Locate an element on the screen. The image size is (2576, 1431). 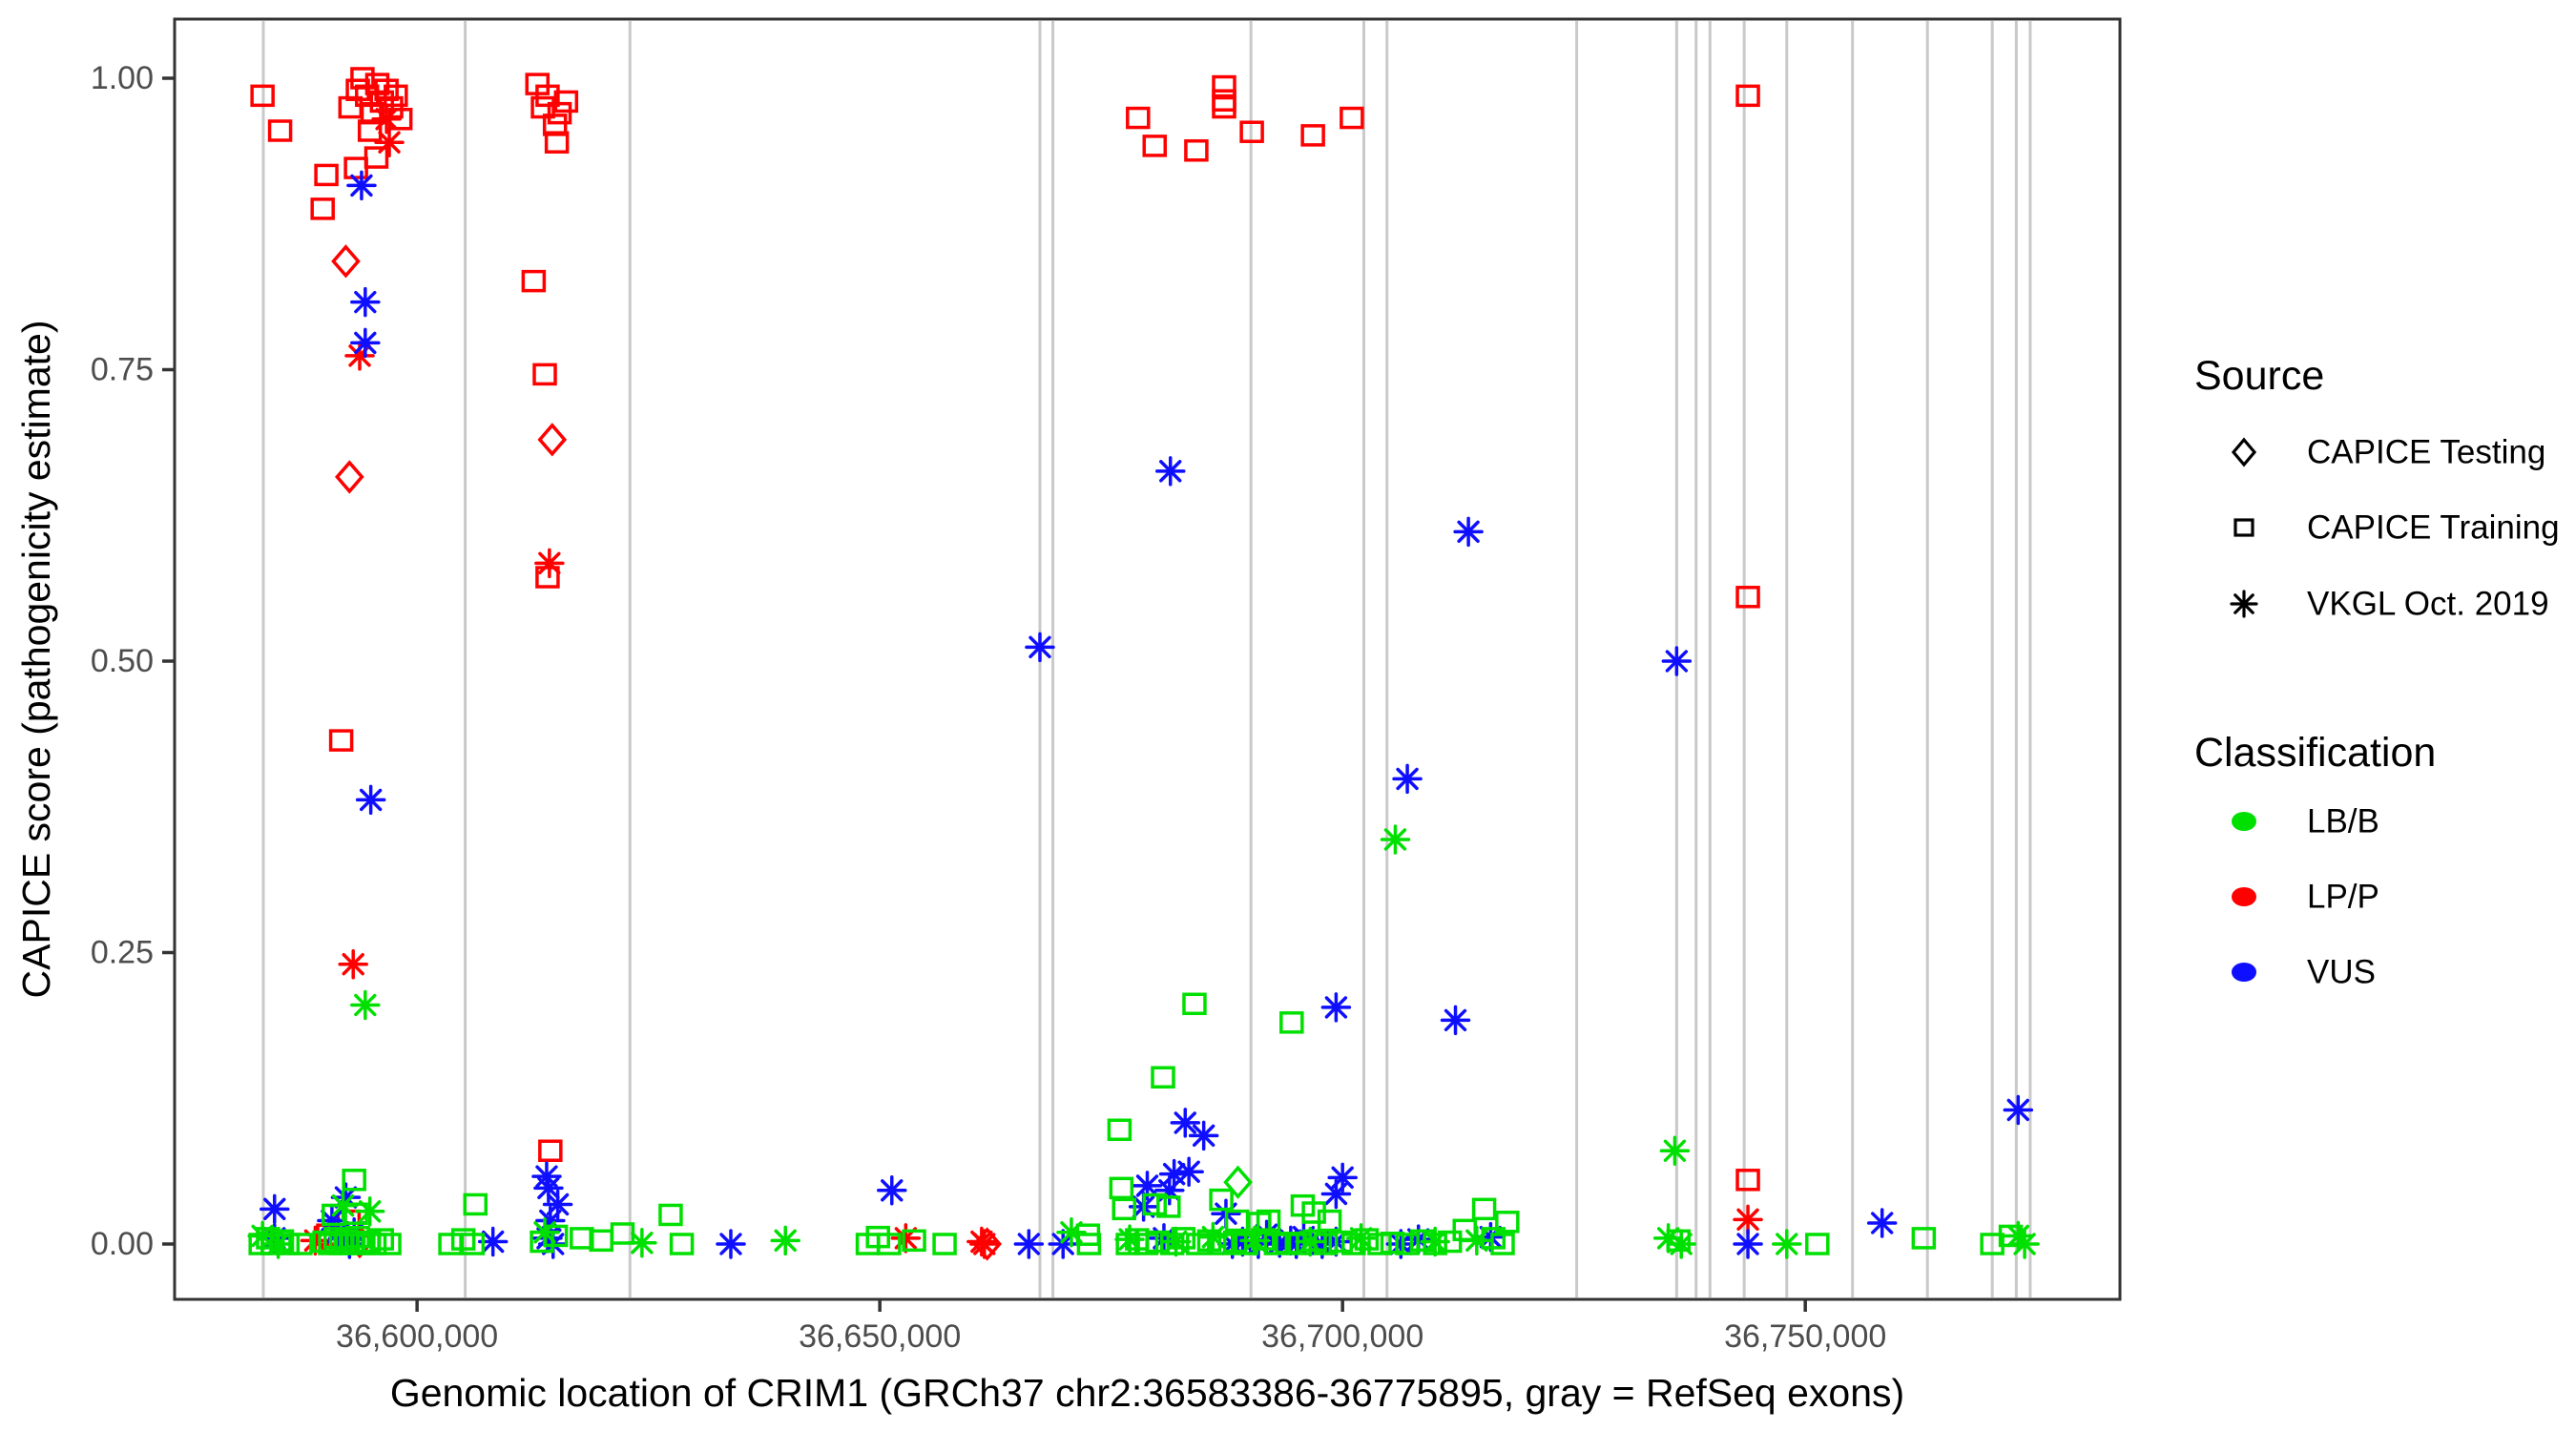
y-tick-label: 0.75 is located at coordinates (122, 370).